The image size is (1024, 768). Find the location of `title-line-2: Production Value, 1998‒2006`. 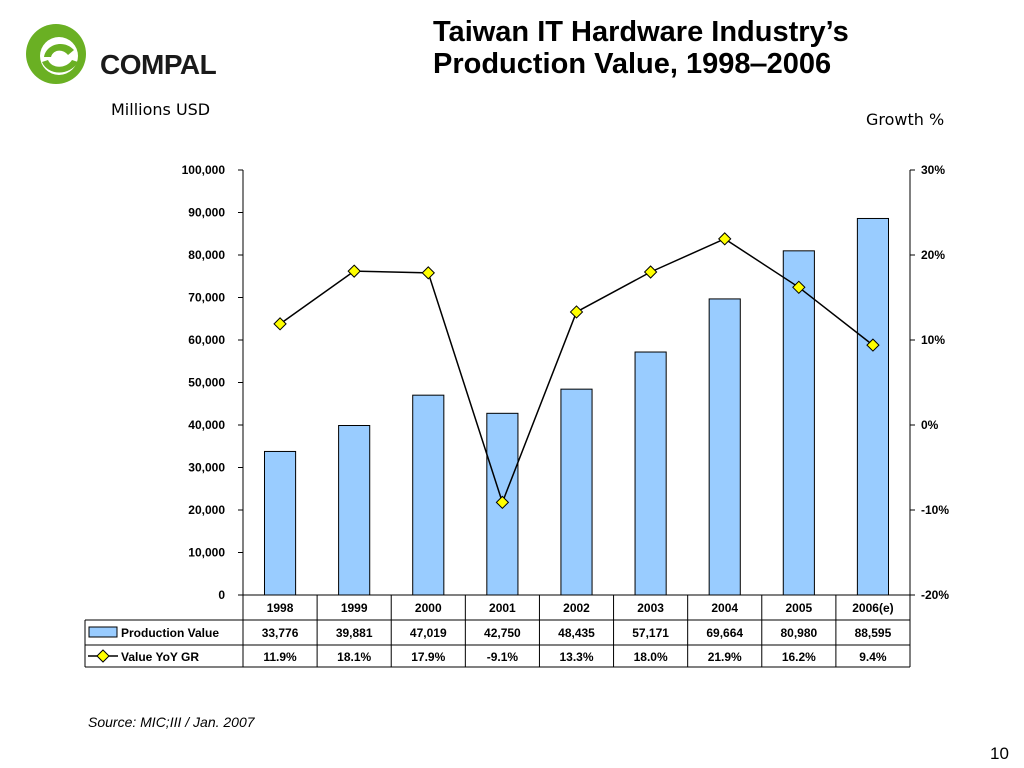

title-line-2: Production Value, 1998‒2006 is located at coordinates (632, 64).